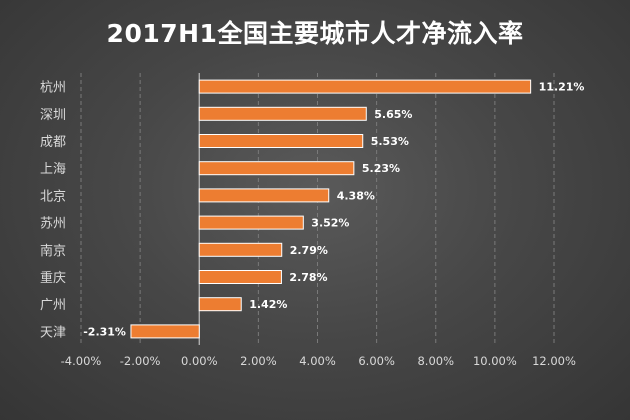  Describe the element at coordinates (53, 305) in the screenshot. I see `category-label: 广州` at that location.